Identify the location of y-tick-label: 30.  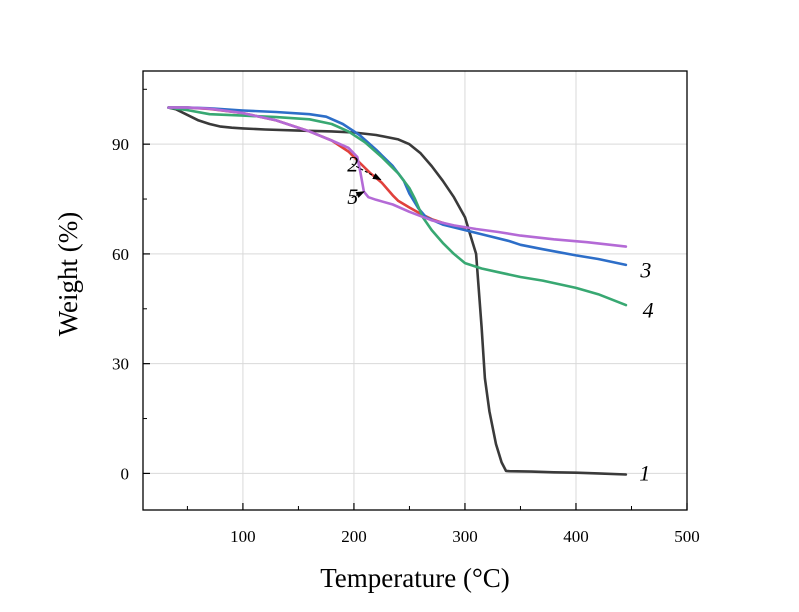
(120, 364).